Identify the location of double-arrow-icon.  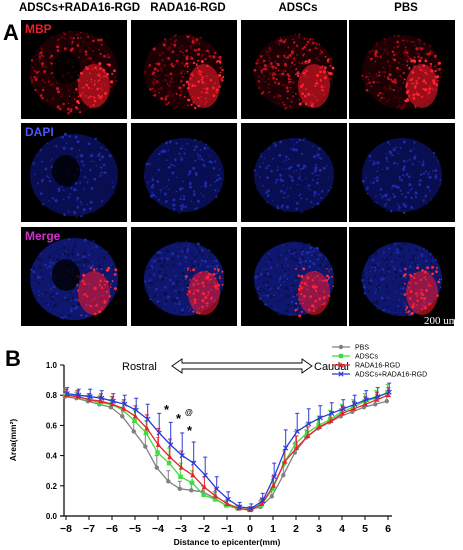
(242, 366).